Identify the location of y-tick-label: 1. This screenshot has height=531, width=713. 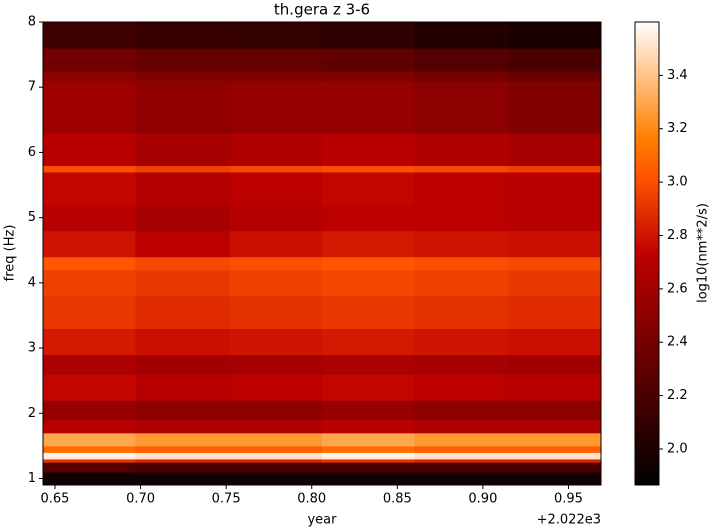
(32, 478).